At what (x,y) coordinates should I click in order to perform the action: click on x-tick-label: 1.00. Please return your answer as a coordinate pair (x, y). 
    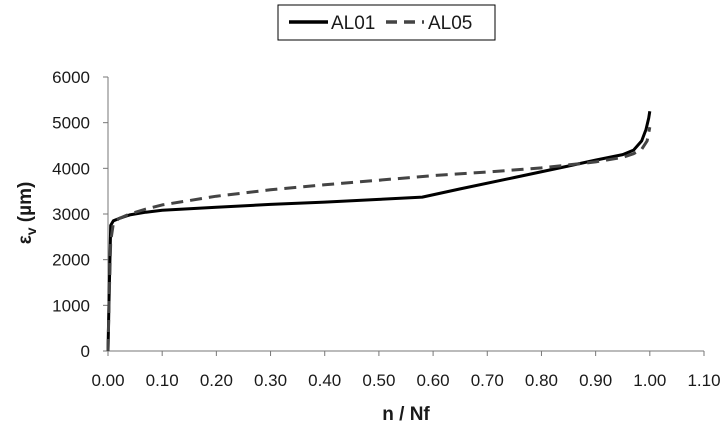
    Looking at the image, I should click on (649, 380).